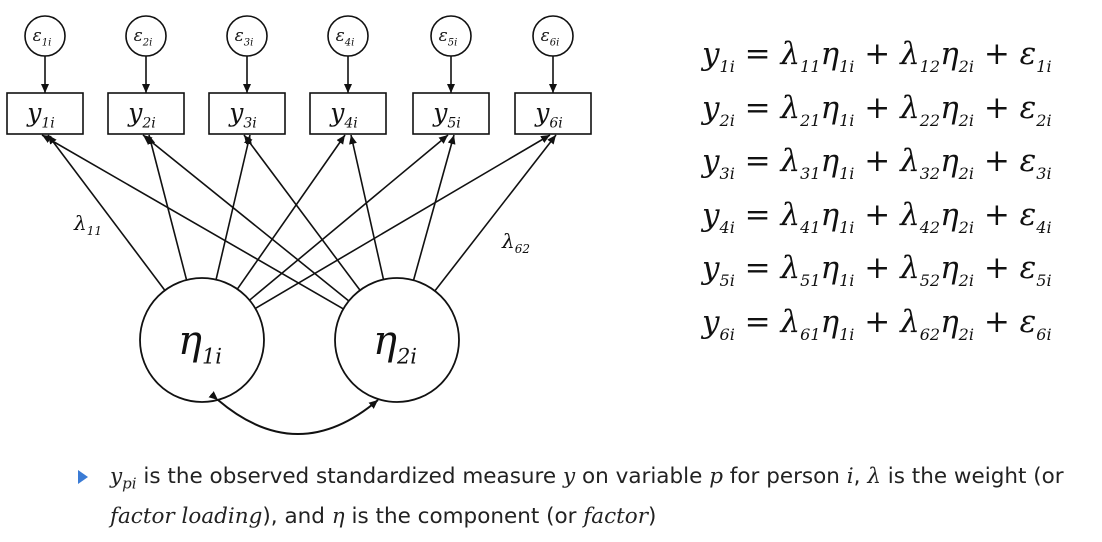 The width and height of the screenshot is (1102, 542). What do you see at coordinates (464, 517) in the screenshot?
I see `bullet-t7: is the component (or` at bounding box center [464, 517].